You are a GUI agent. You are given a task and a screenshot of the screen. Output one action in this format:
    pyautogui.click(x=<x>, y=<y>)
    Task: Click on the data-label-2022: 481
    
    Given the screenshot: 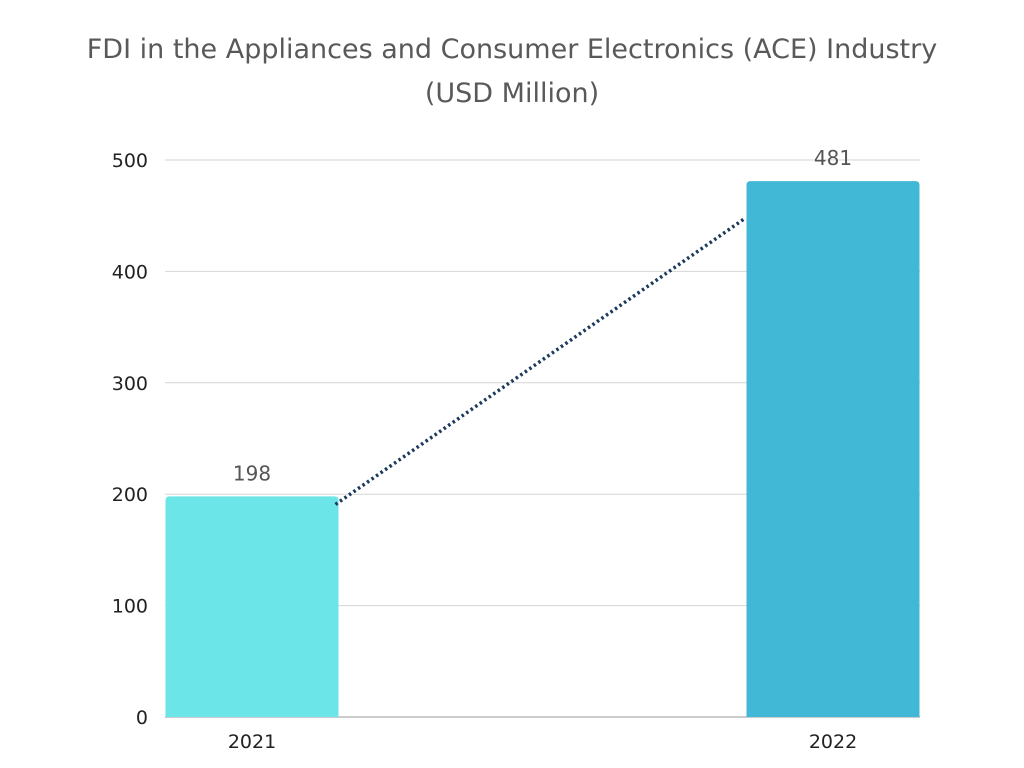 What is the action you would take?
    pyautogui.click(x=833, y=158)
    